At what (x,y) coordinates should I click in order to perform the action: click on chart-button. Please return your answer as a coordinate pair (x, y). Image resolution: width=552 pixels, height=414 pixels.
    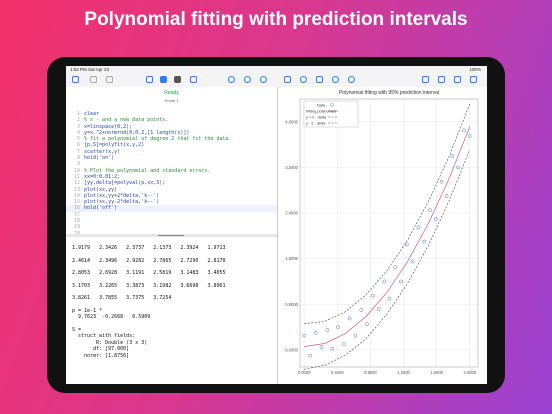
    Looking at the image, I should click on (457, 79).